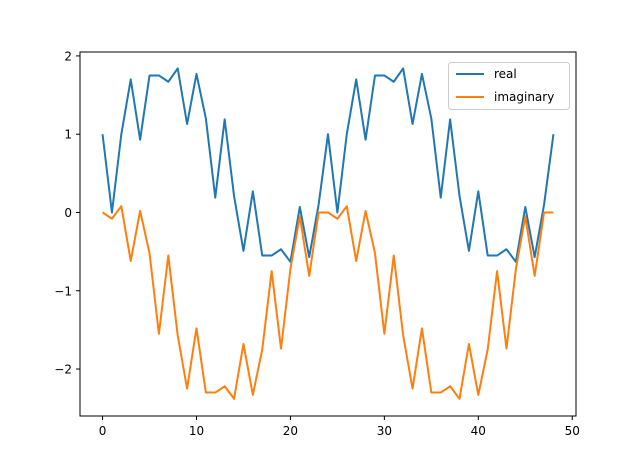 The width and height of the screenshot is (640, 468). What do you see at coordinates (290, 431) in the screenshot?
I see `x-tick-label: 20` at bounding box center [290, 431].